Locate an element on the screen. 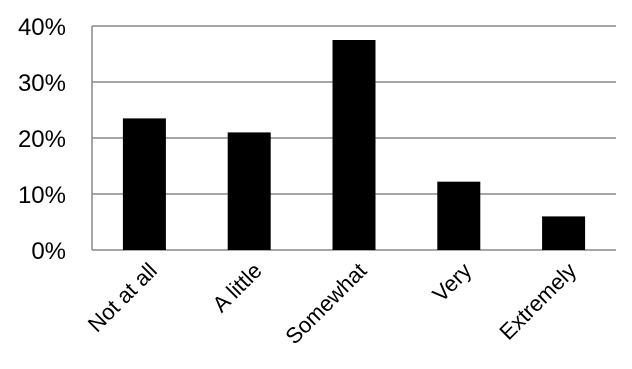 The width and height of the screenshot is (632, 369). y-tick-labels: 0% 10% 20% 30% 40% is located at coordinates (42, 139).